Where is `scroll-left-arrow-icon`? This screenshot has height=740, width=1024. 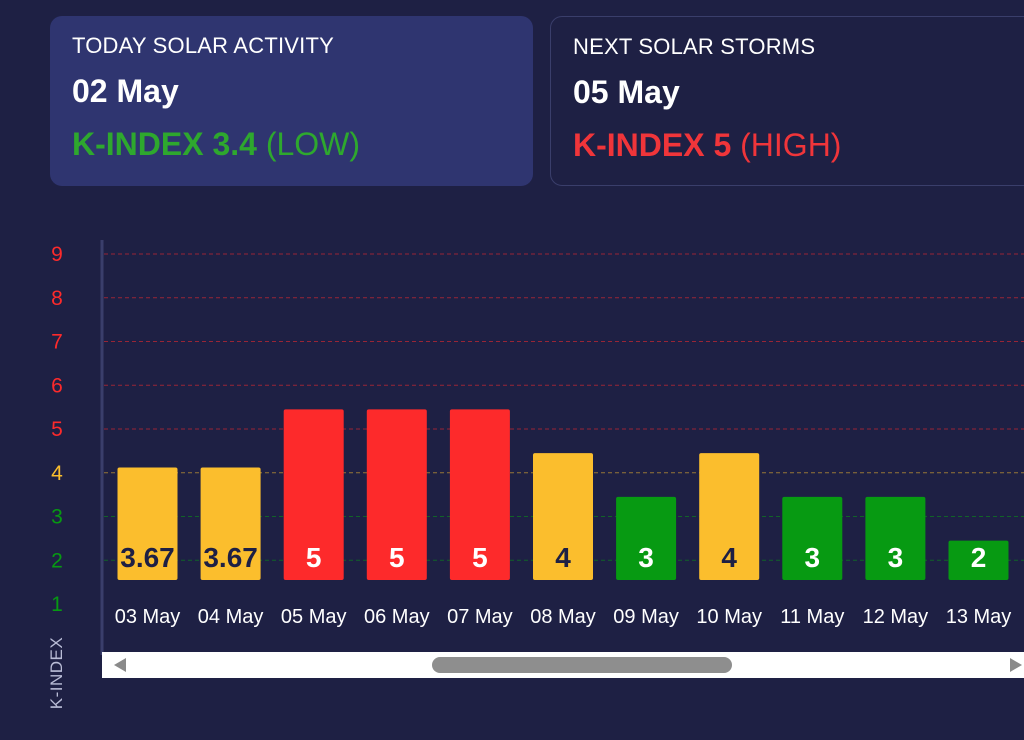
scroll-left-arrow-icon is located at coordinates (120, 665).